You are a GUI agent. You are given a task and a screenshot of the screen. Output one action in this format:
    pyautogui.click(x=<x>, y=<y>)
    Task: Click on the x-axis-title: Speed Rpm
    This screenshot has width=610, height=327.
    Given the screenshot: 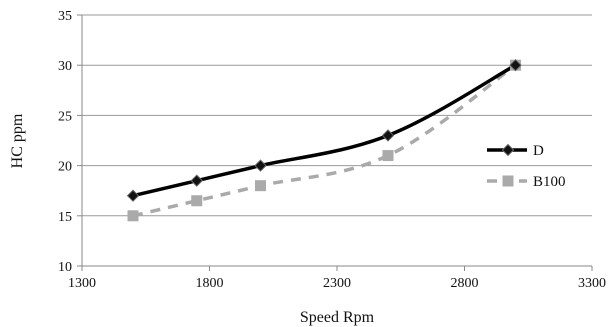 What is the action you would take?
    pyautogui.click(x=337, y=317)
    